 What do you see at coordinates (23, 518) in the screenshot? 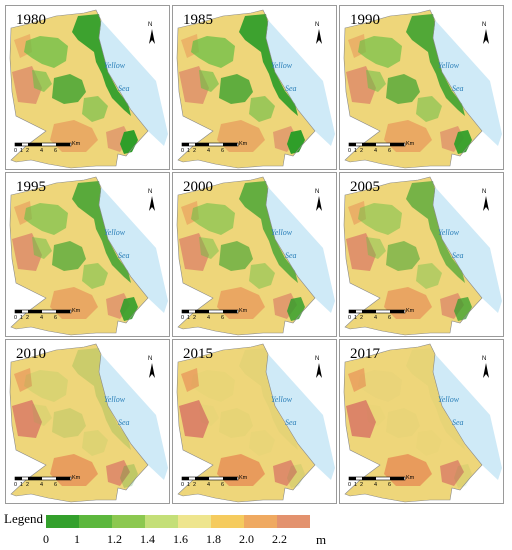
I see `legend-title: Legend` at bounding box center [23, 518].